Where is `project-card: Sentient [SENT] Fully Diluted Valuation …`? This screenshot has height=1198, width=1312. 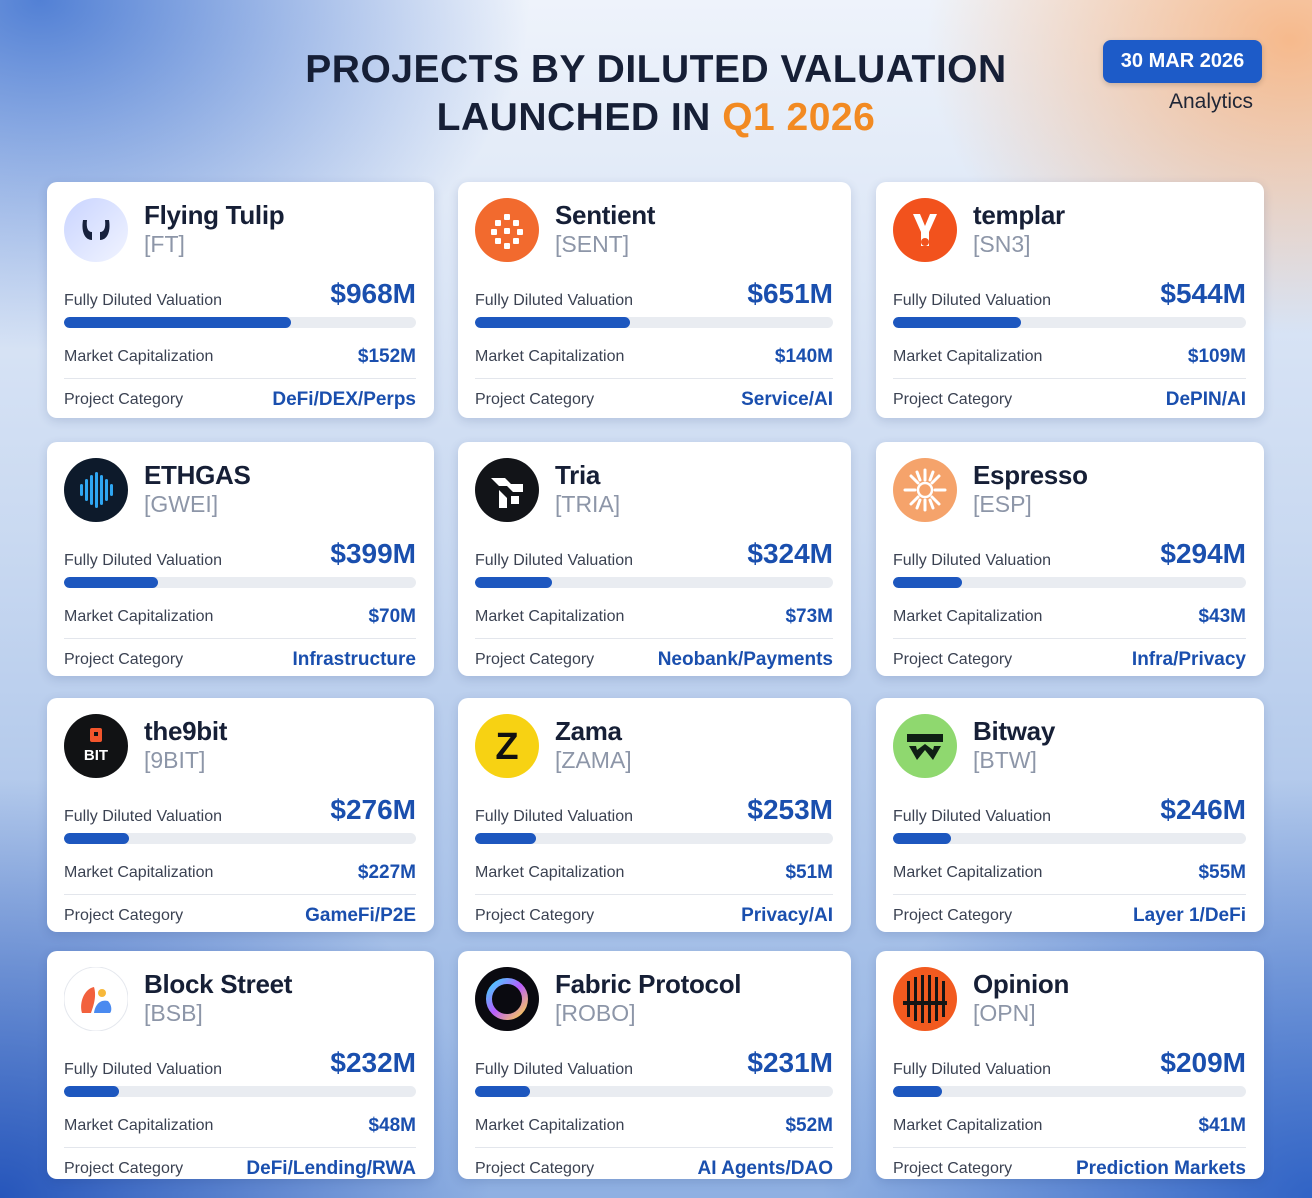 project-card: Sentient [SENT] Fully Diluted Valuation … is located at coordinates (654, 300).